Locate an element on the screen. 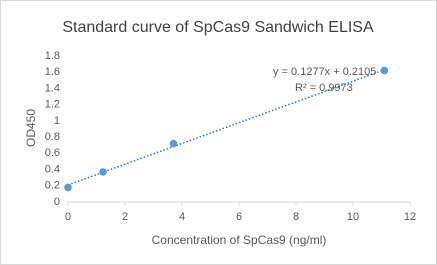 The width and height of the screenshot is (437, 265). x-tick-label: 12 is located at coordinates (410, 217).